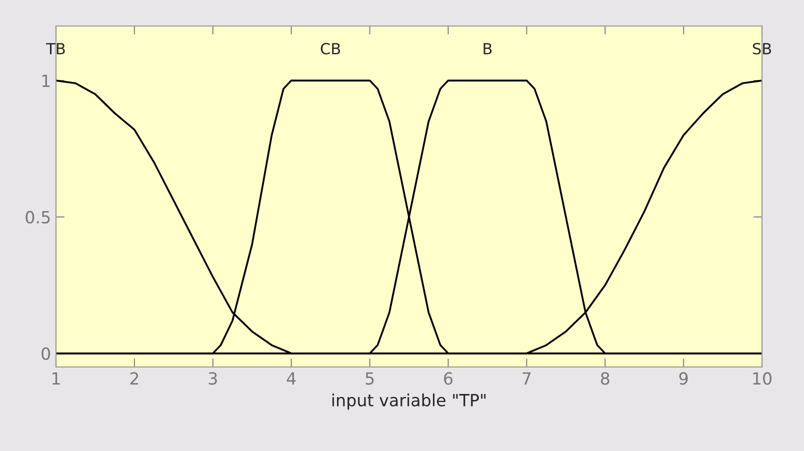 The height and width of the screenshot is (451, 804). Describe the element at coordinates (762, 378) in the screenshot. I see `x-tick-label: 10` at that location.